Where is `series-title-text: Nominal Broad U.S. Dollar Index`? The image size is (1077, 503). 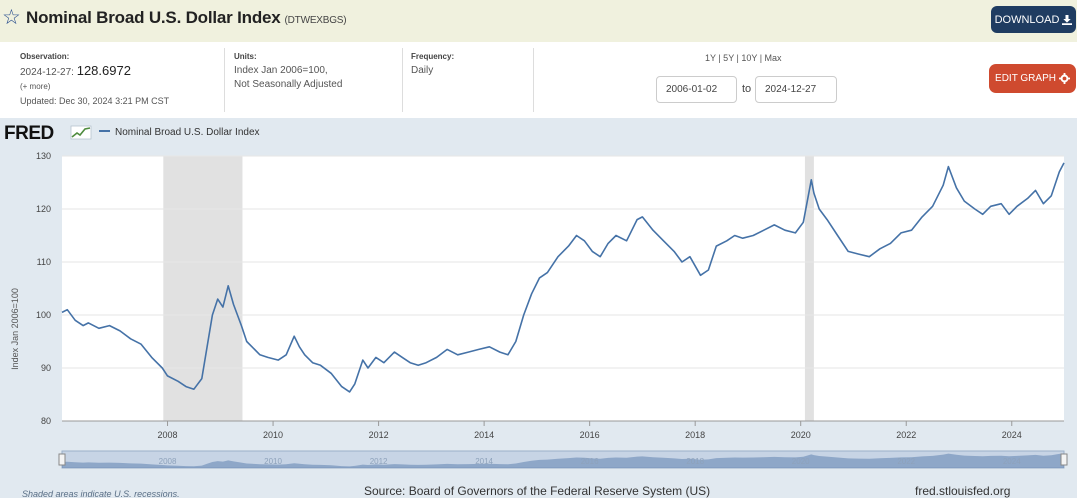 series-title-text: Nominal Broad U.S. Dollar Index is located at coordinates (153, 17).